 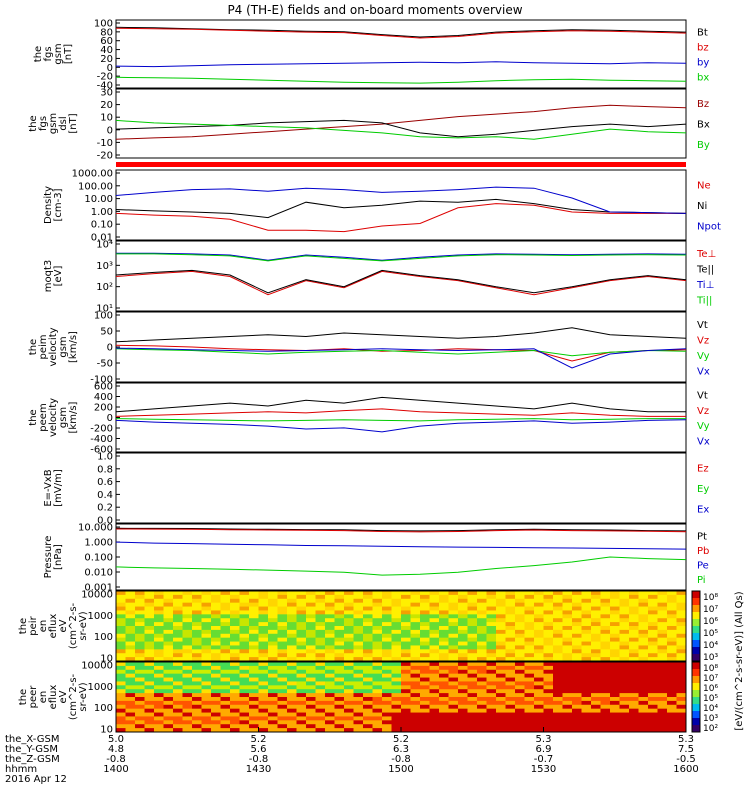 I want to click on colorbar-swatch, so click(x=696, y=666).